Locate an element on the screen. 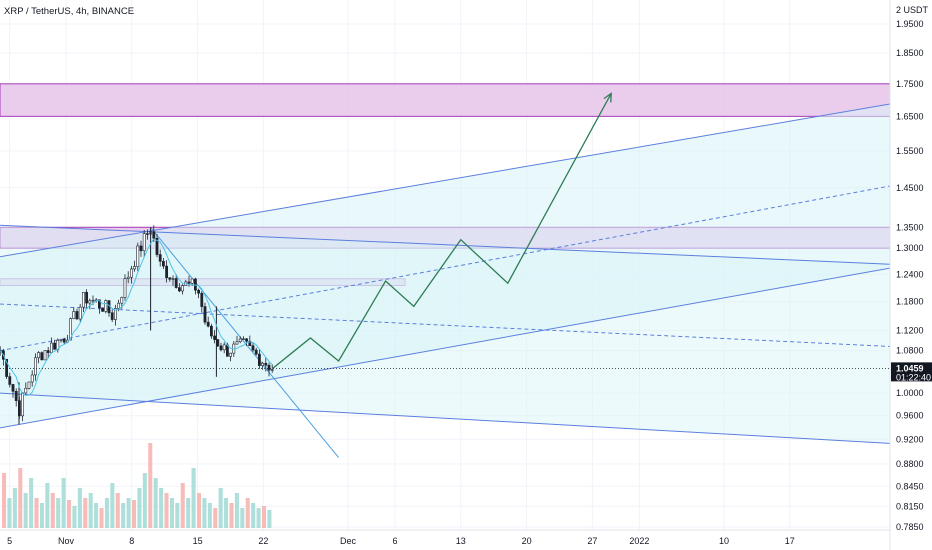 This screenshot has width=932, height=550. time-tick-label: Dec is located at coordinates (348, 541).